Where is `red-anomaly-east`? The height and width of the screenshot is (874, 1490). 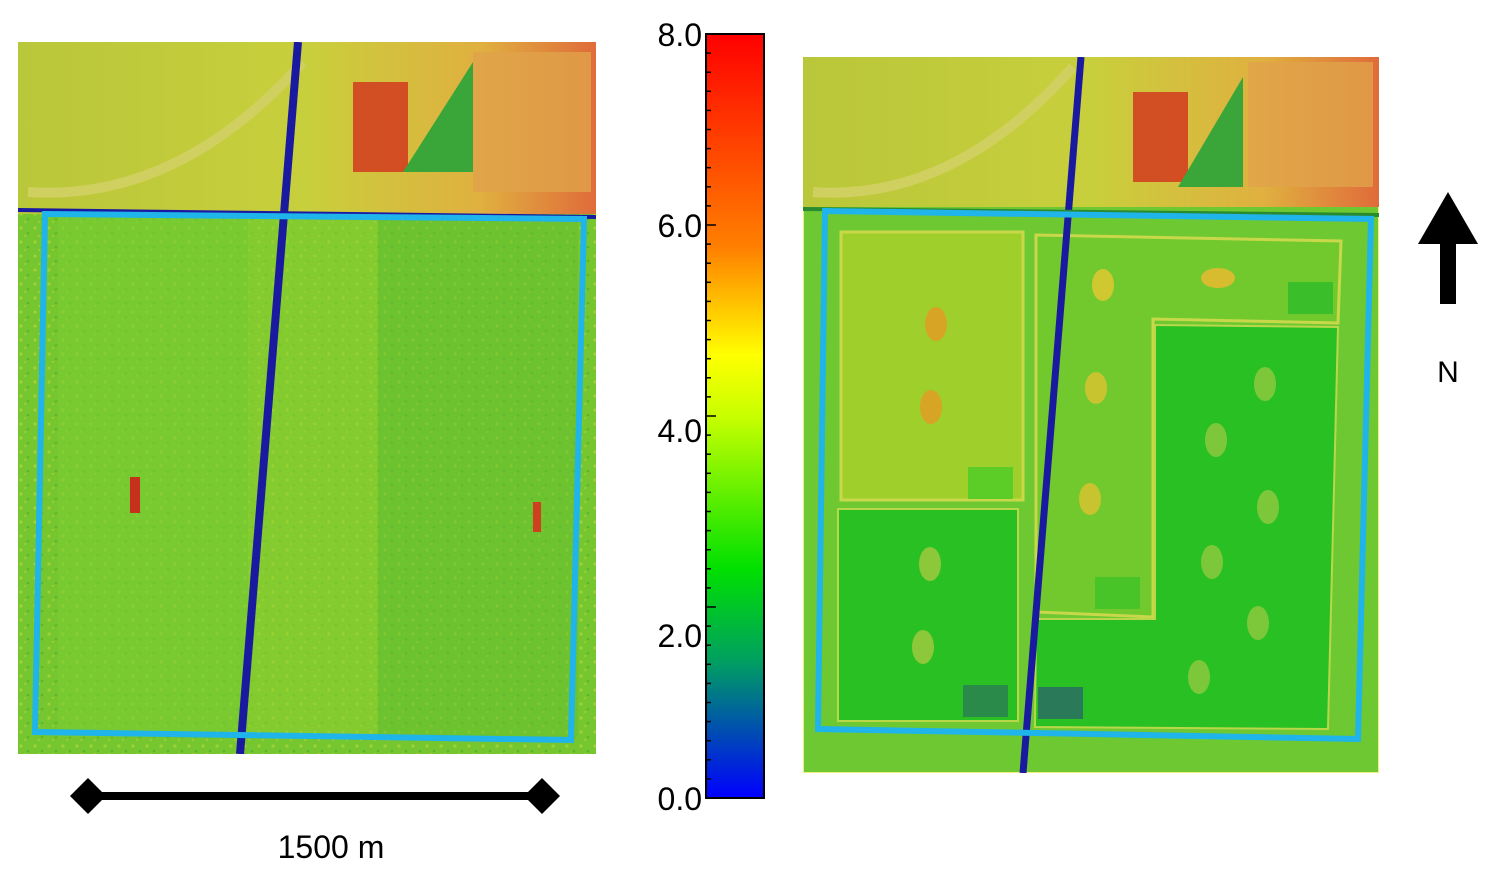 red-anomaly-east is located at coordinates (537, 517).